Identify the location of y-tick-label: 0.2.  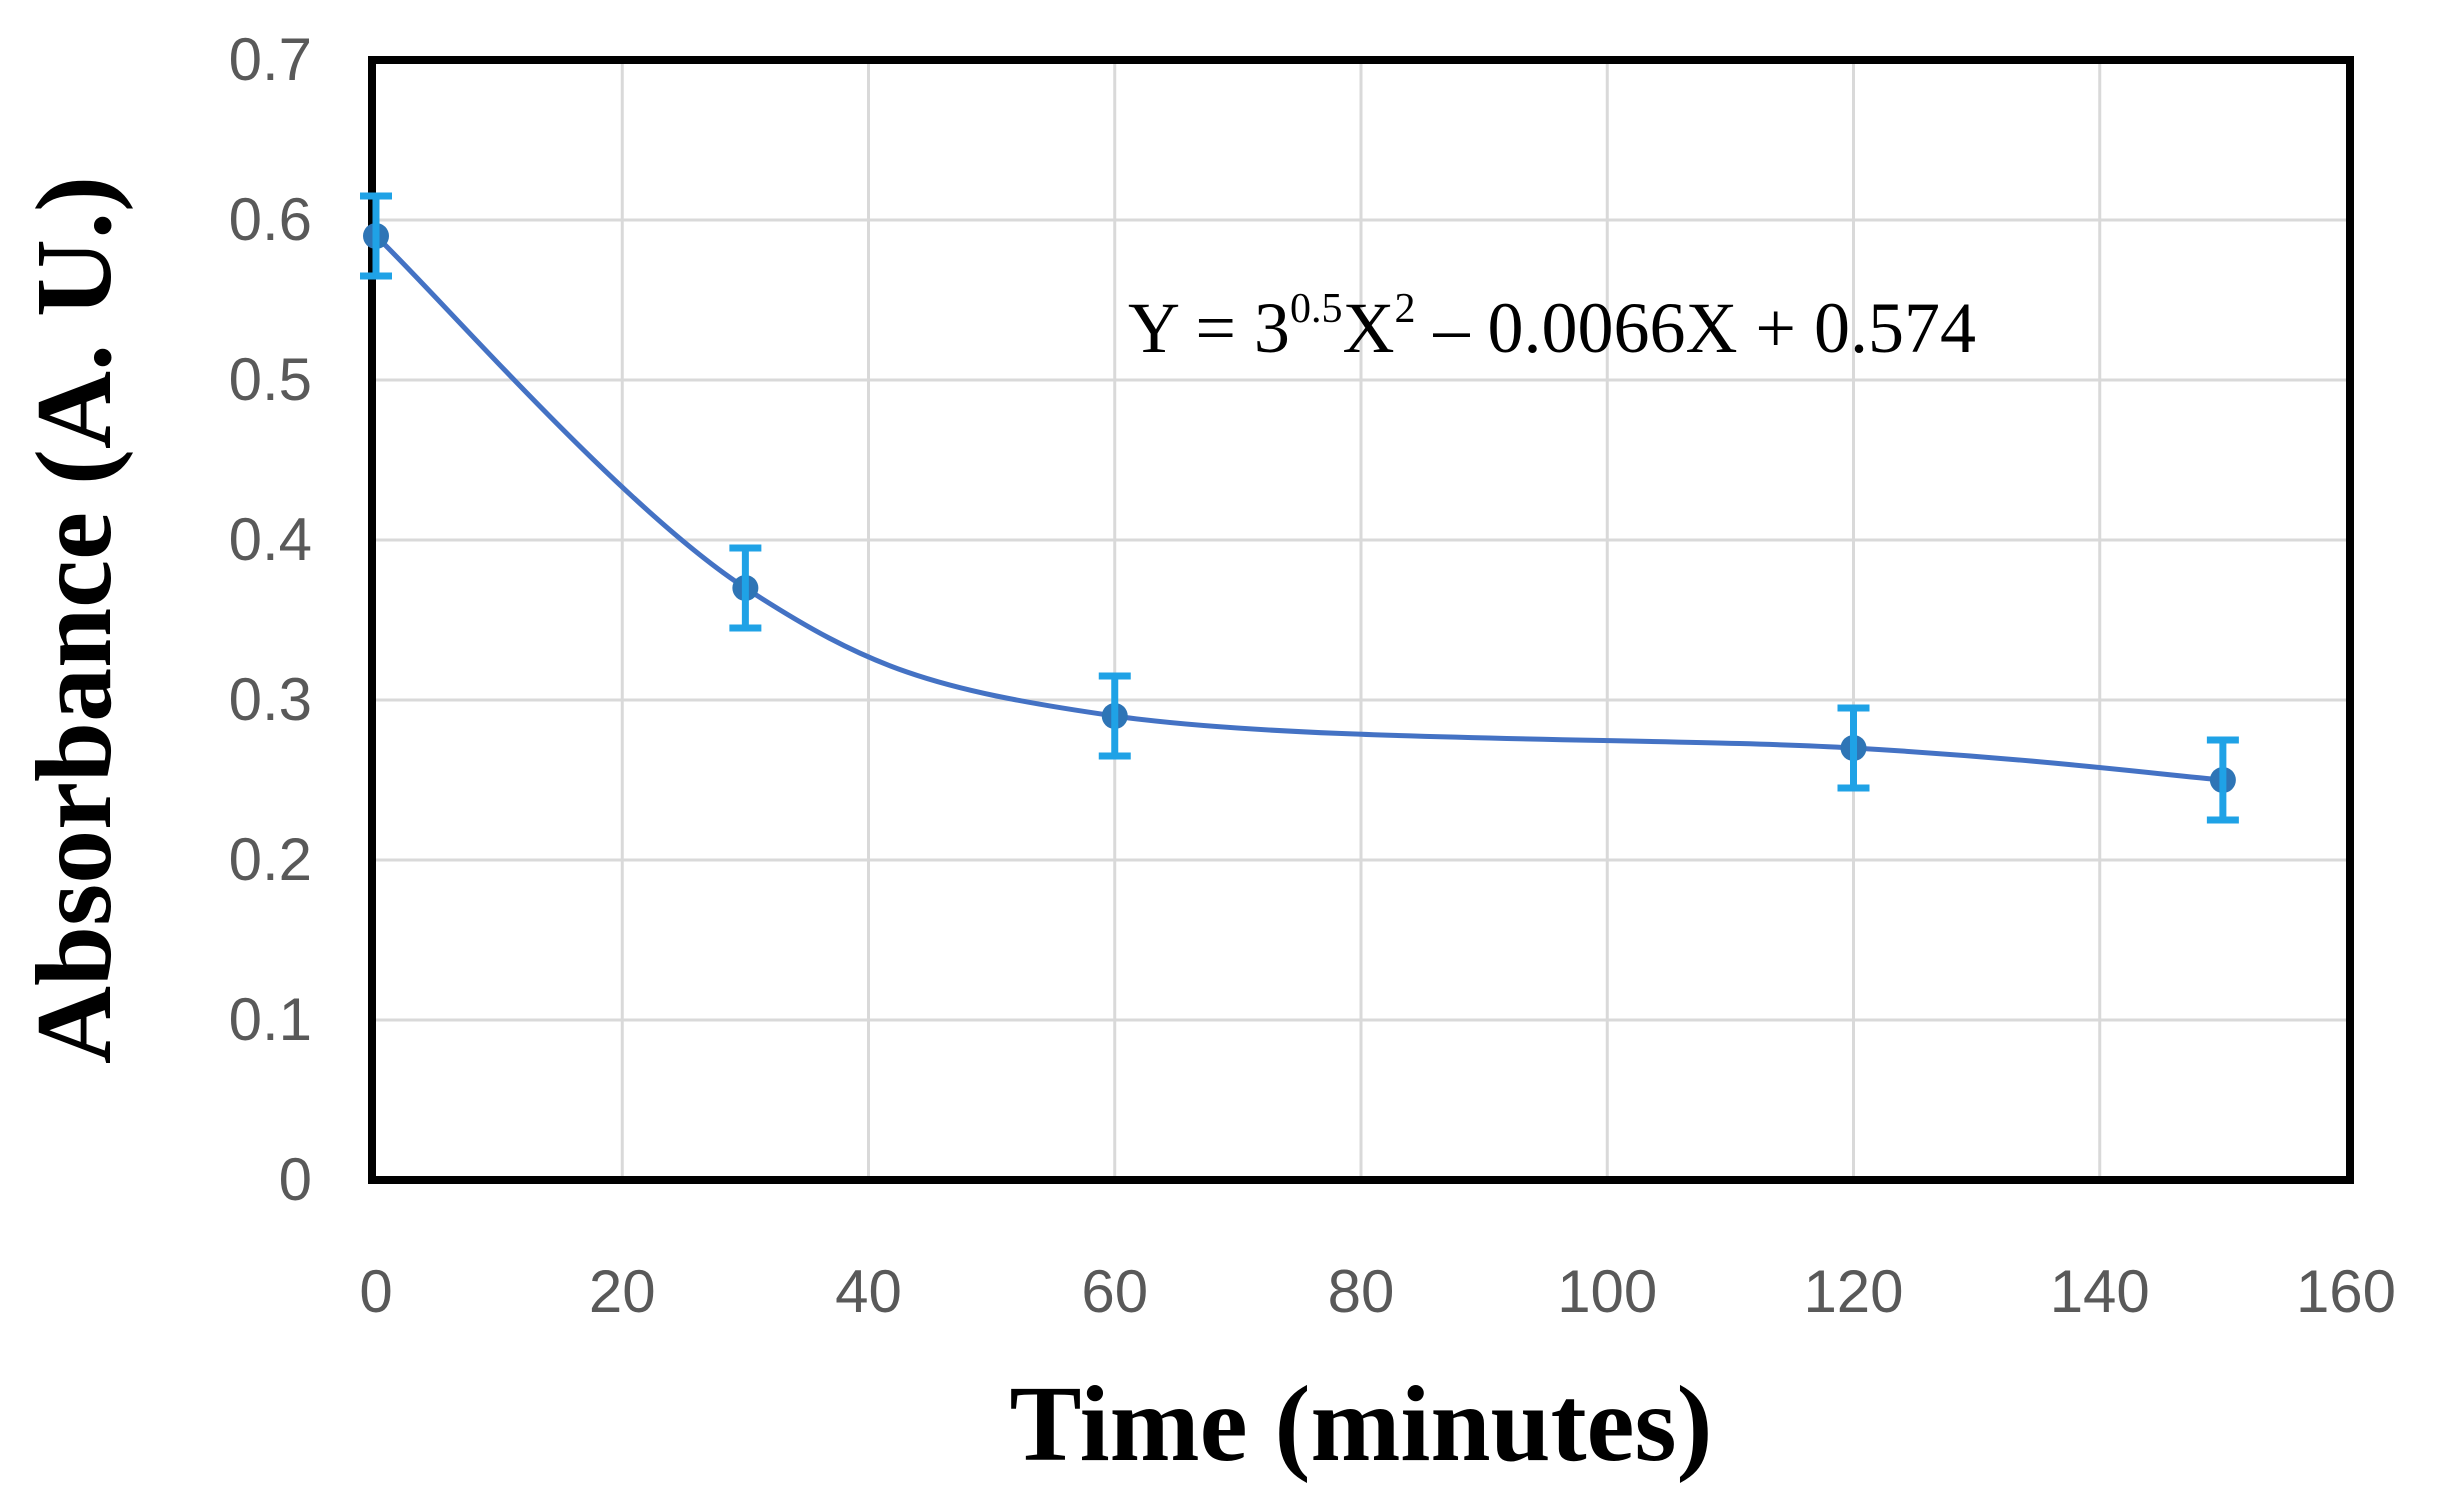
(270, 859).